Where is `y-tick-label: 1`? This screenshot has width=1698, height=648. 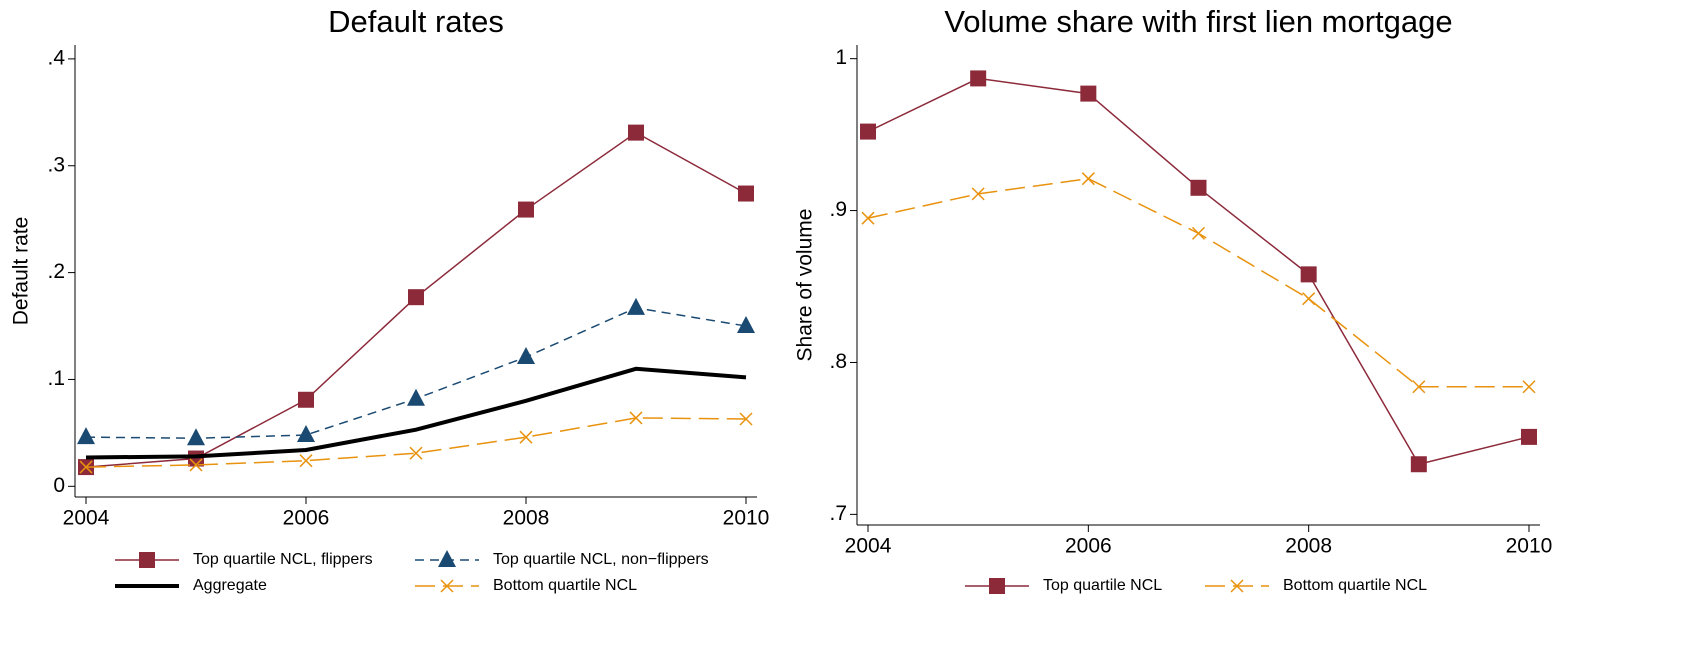 y-tick-label: 1 is located at coordinates (841, 57).